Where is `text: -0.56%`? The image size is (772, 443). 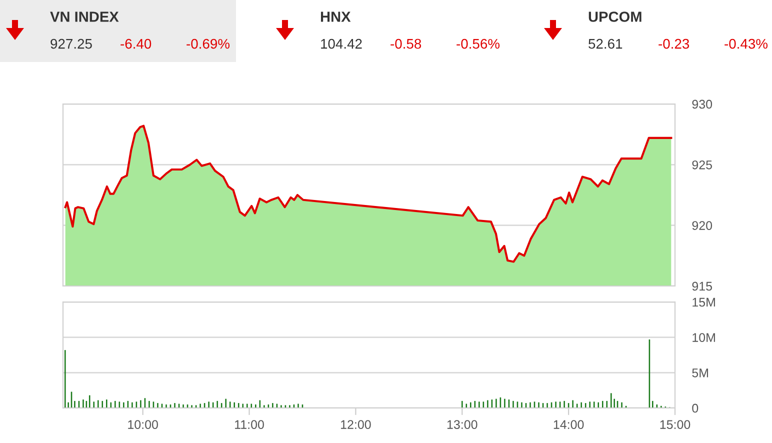 text: -0.56% is located at coordinates (478, 43).